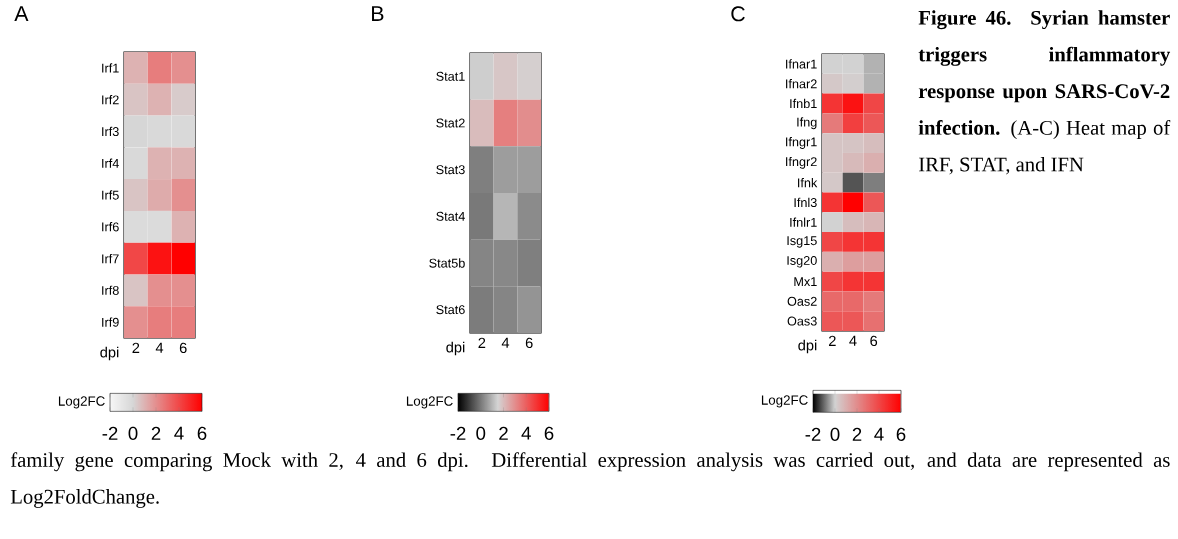 The image size is (1178, 539). Describe the element at coordinates (450, 123) in the screenshot. I see `y-tick-label: Stat2` at that location.